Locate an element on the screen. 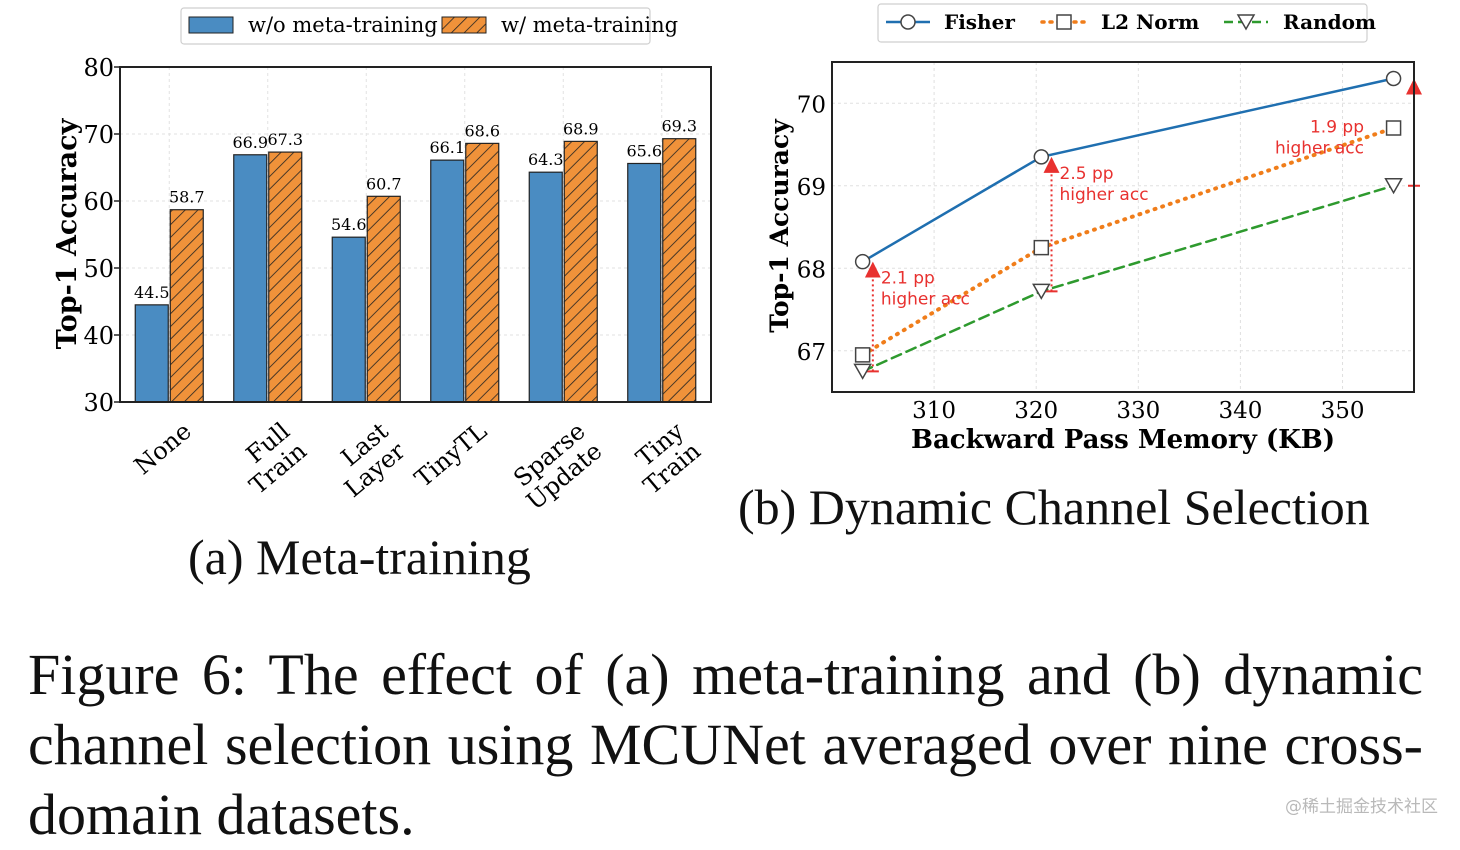 This screenshot has width=1460, height=850. y-tick-label: 68 is located at coordinates (811, 270).